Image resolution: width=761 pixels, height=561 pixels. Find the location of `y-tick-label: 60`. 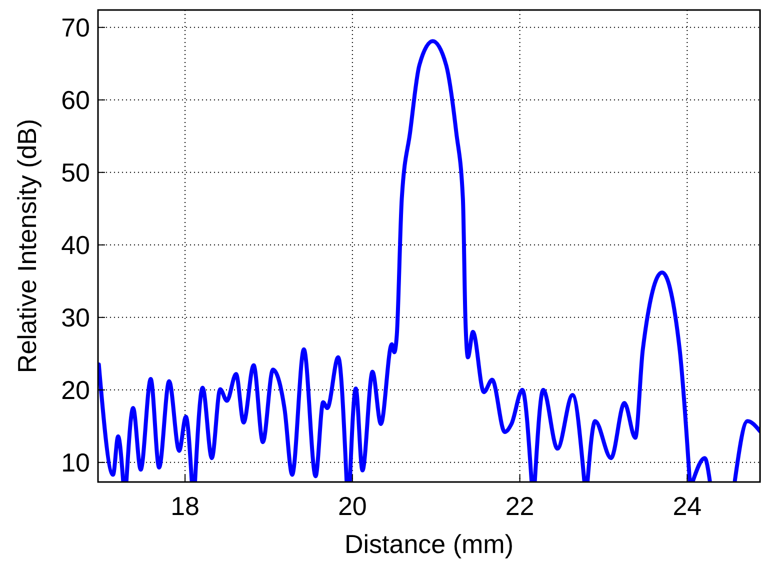

y-tick-label: 60 is located at coordinates (75, 100).